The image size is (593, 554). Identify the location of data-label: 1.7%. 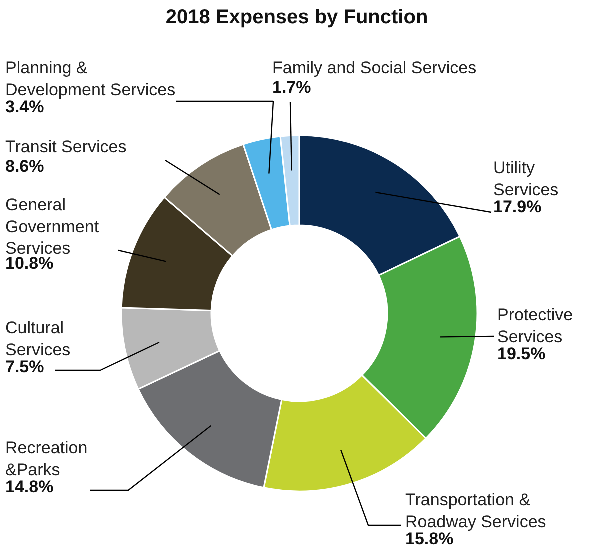
(292, 87).